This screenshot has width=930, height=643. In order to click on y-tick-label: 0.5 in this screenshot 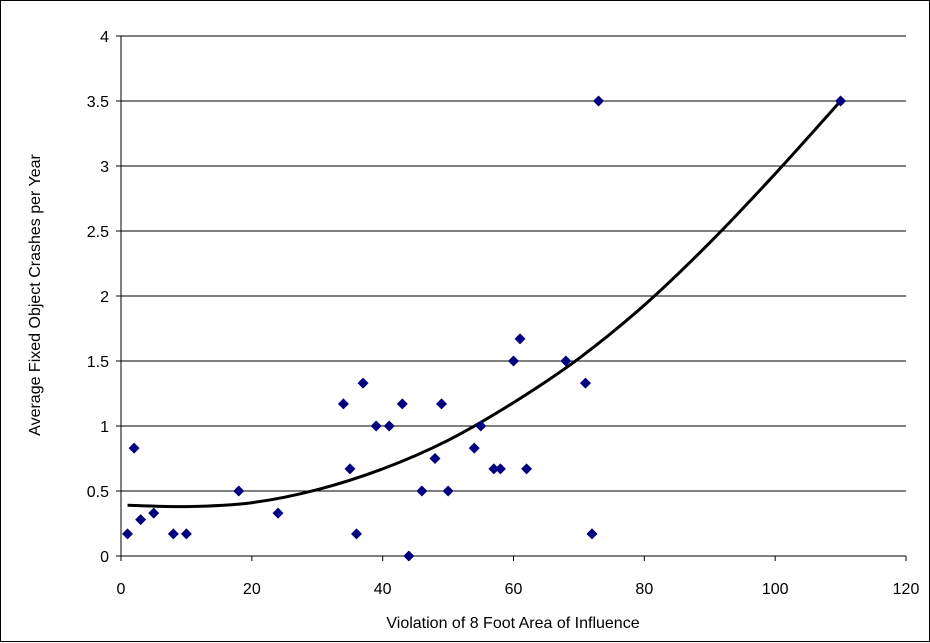, I will do `click(98, 492)`.